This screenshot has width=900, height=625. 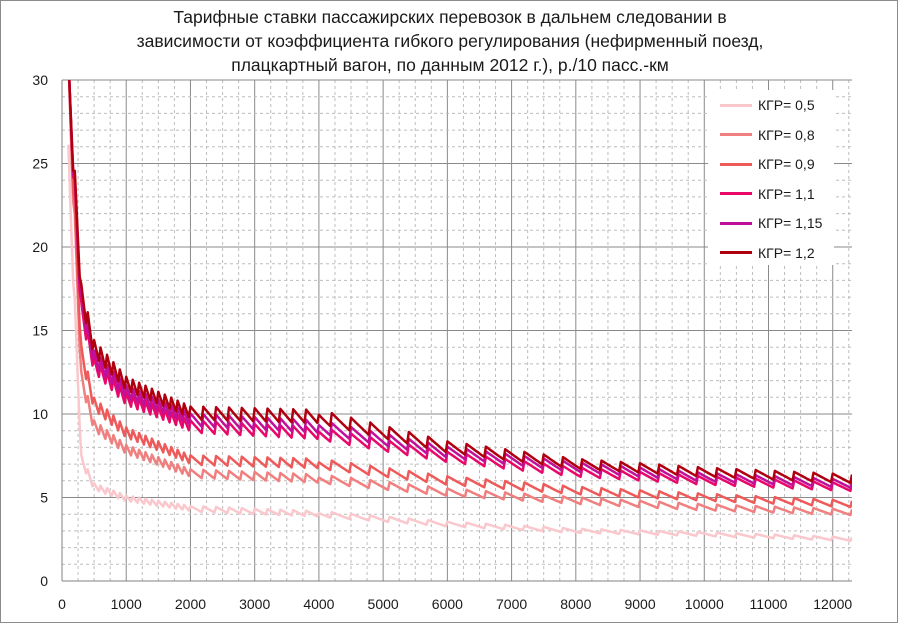 I want to click on legend-label: КГР= 1,2, so click(x=786, y=252).